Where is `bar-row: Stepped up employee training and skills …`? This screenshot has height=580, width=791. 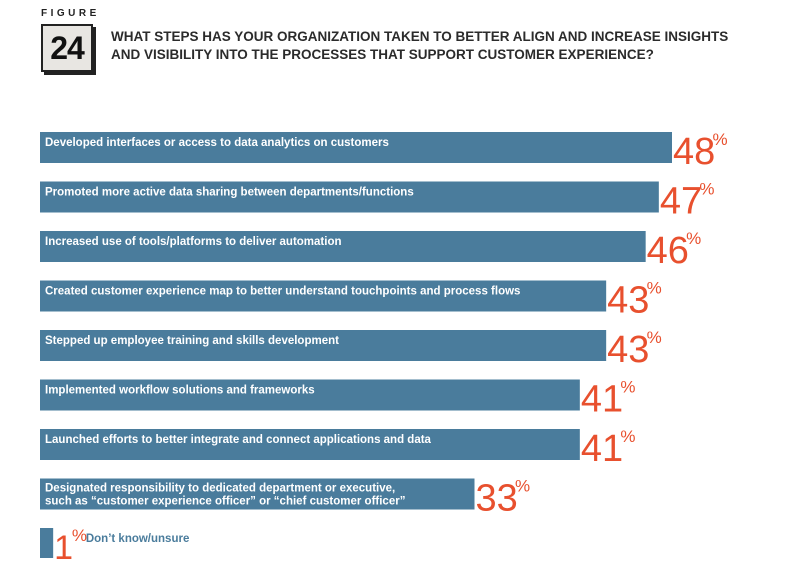 bar-row: Stepped up employee training and skills … is located at coordinates (351, 349).